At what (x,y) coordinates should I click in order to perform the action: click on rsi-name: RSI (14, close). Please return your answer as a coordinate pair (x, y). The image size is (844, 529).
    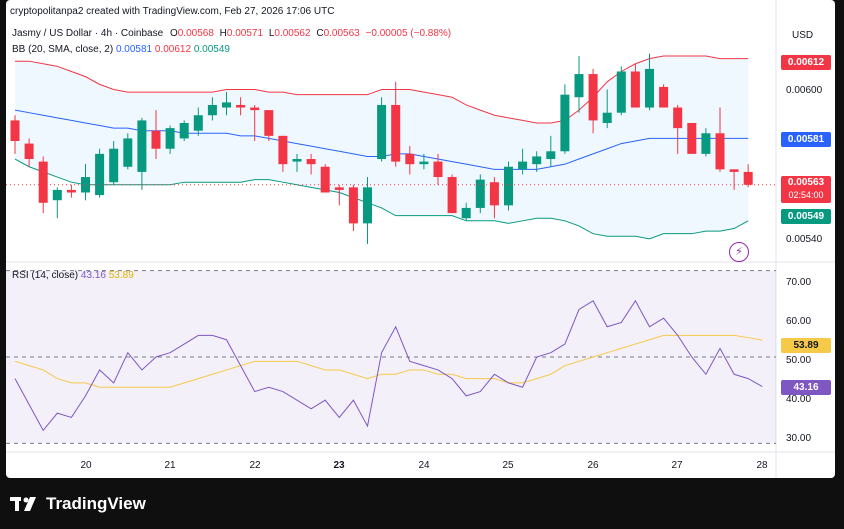
    Looking at the image, I should click on (45, 275).